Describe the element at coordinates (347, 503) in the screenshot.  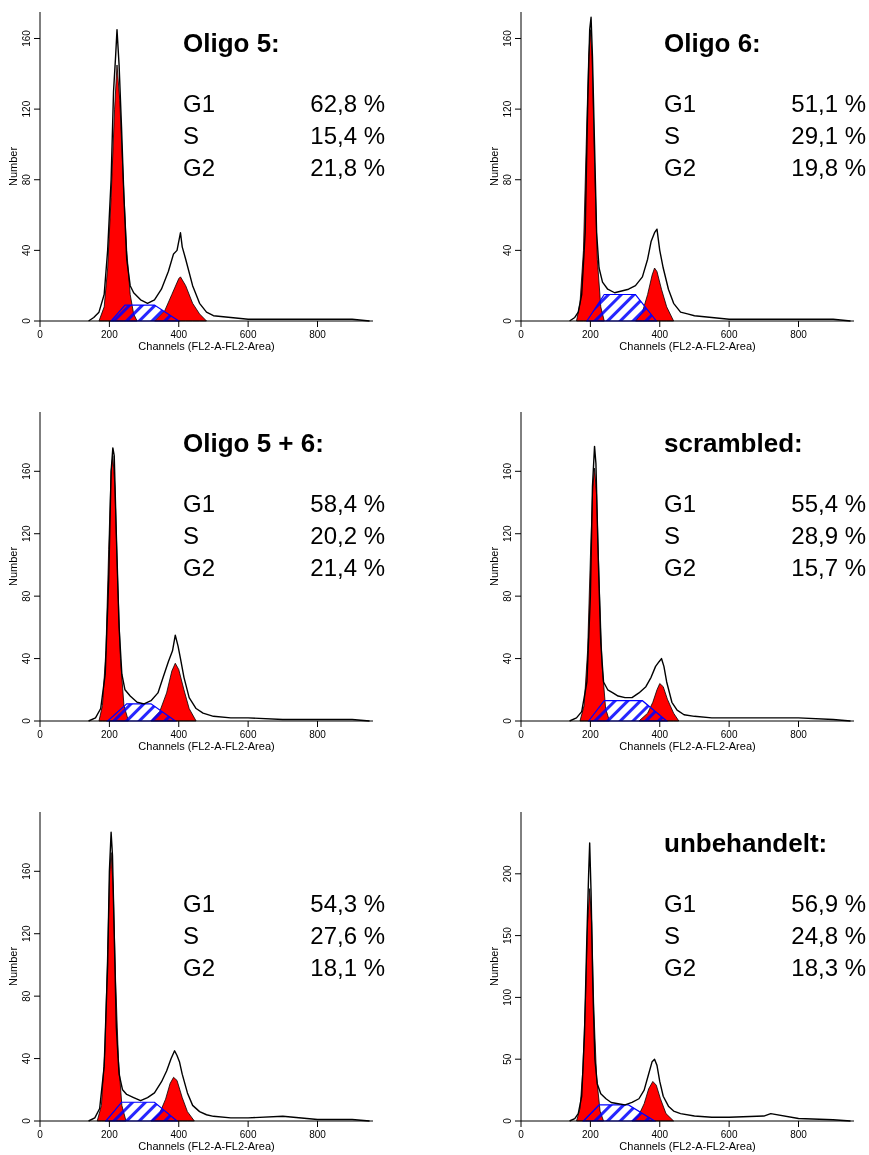
I see `annotation: 58,4 %` at that location.